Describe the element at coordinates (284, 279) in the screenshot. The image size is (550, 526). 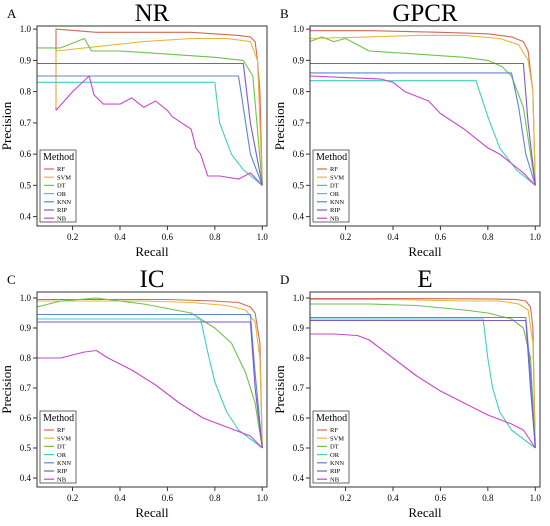
I see `panel-letter: D` at that location.